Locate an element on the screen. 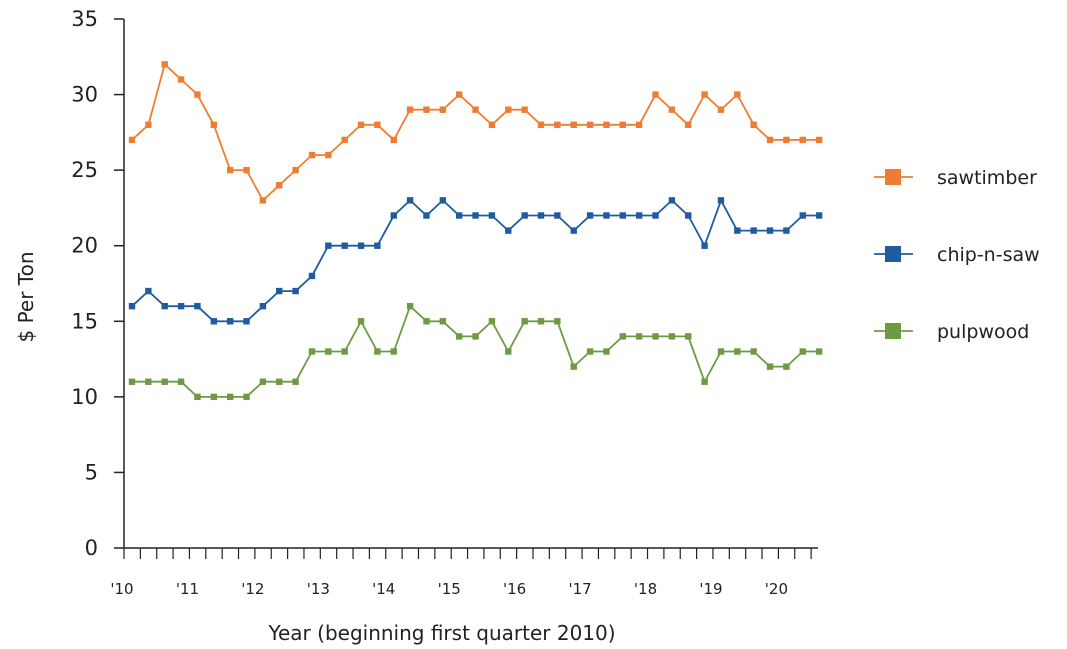  legend-label: pulpwood is located at coordinates (983, 332).